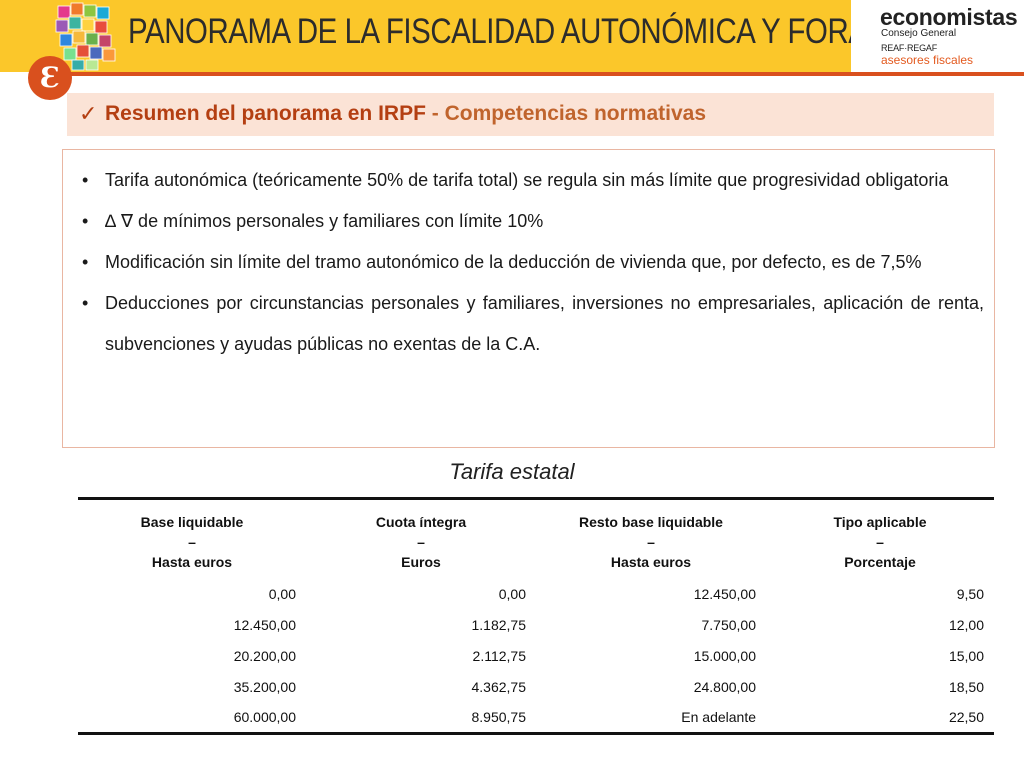 The height and width of the screenshot is (768, 1024). Describe the element at coordinates (536, 624) in the screenshot. I see `table-row: 12.450,00 1.182,75 7.750,00 12,00` at that location.